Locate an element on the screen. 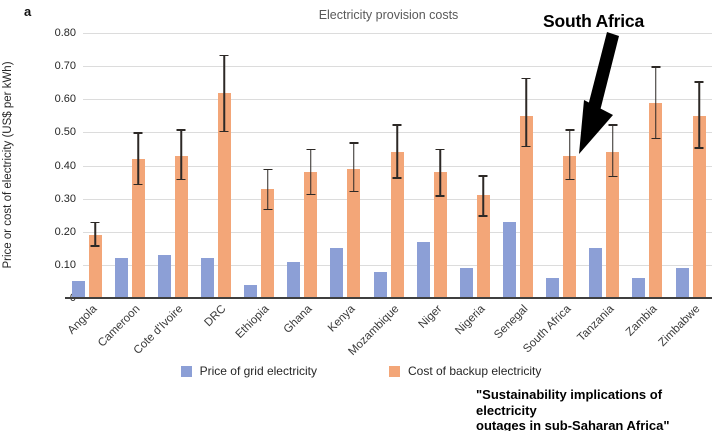 The image size is (722, 431). y-tick-label: 0.60 is located at coordinates (65, 99).